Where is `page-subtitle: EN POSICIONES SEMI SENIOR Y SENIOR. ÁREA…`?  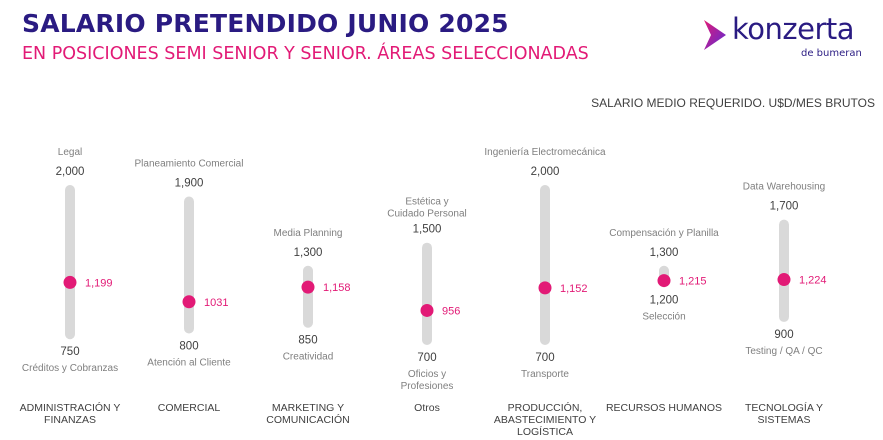
page-subtitle: EN POSICIONES SEMI SENIOR Y SENIOR. ÁREA… is located at coordinates (305, 54).